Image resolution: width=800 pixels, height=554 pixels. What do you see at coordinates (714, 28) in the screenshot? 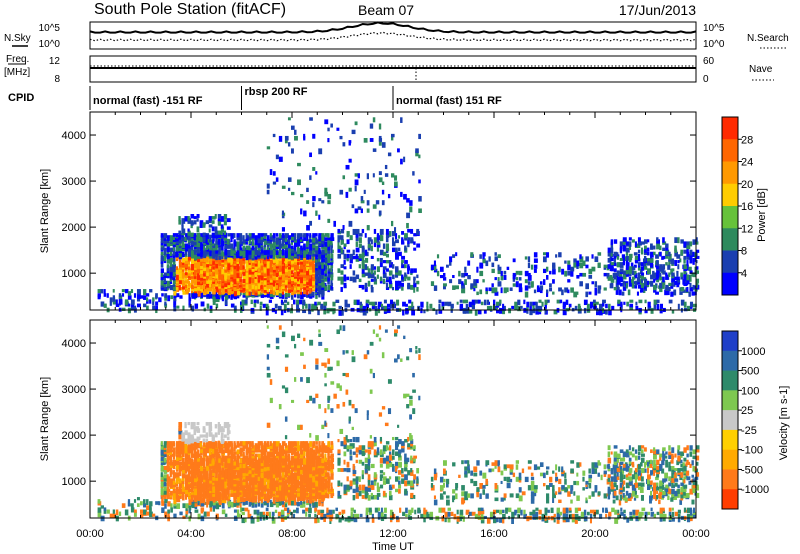
I see `top-right-tick-1: 10^5` at bounding box center [714, 28].